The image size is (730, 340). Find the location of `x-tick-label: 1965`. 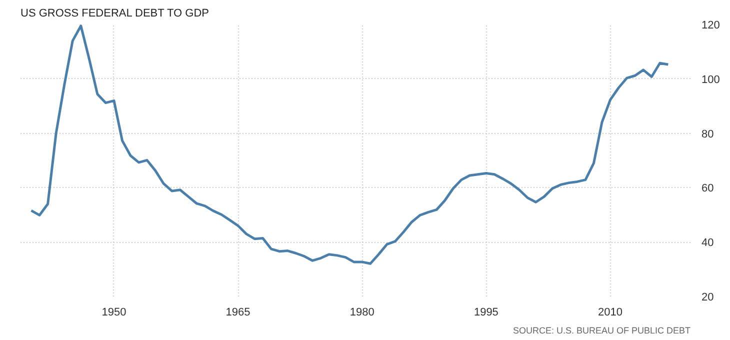

x-tick-label: 1965 is located at coordinates (238, 312).